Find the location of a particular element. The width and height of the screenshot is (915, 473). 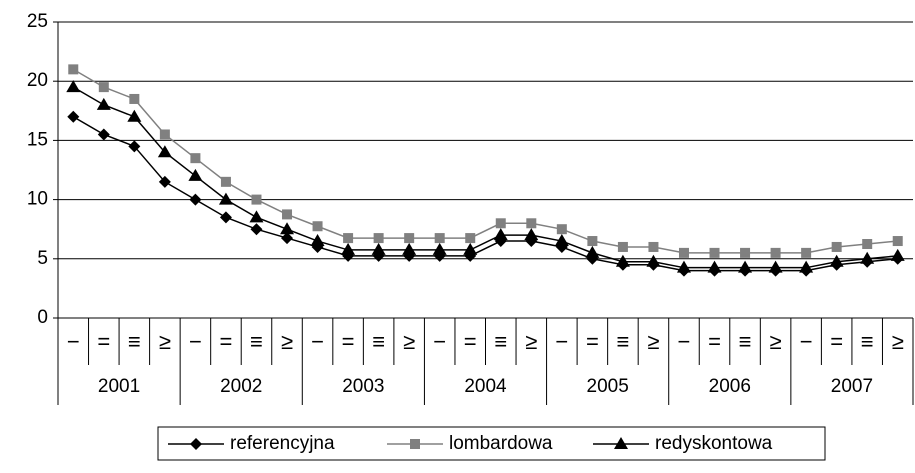

y-tick-label: 25 is located at coordinates (37, 21).